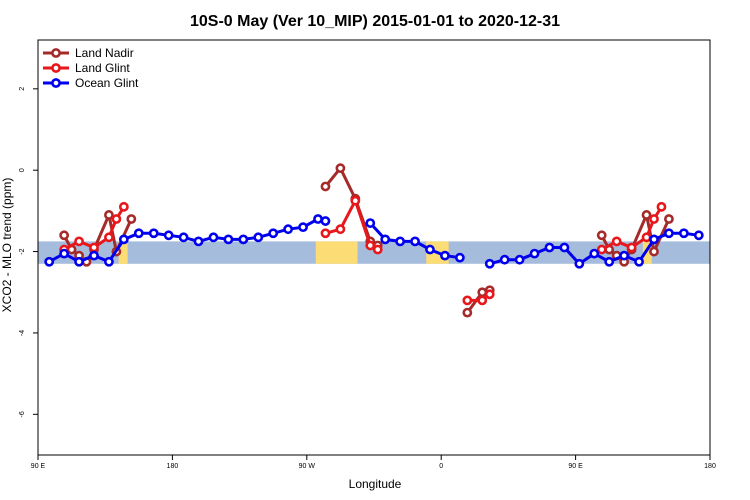 This screenshot has width=750, height=500. Describe the element at coordinates (173, 466) in the screenshot. I see `x-tick-label-1: 180` at that location.